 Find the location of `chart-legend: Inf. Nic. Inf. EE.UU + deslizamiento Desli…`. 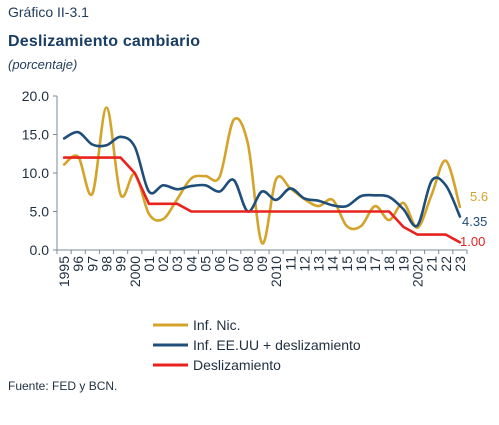

chart-legend: Inf. Nic. Inf. EE.UU + deslizamiento Desli… is located at coordinates (257, 345).